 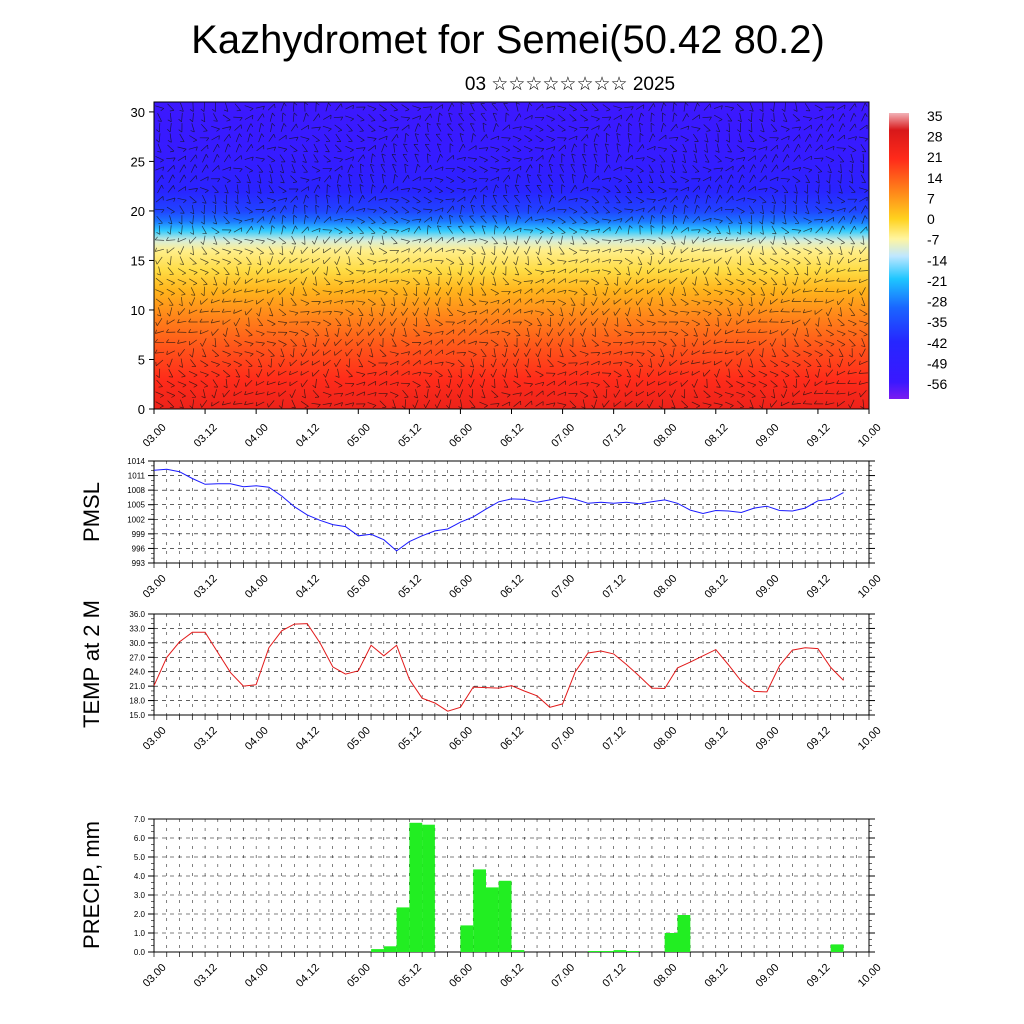 What do you see at coordinates (138, 211) in the screenshot?
I see `y-tick-label: 20` at bounding box center [138, 211].